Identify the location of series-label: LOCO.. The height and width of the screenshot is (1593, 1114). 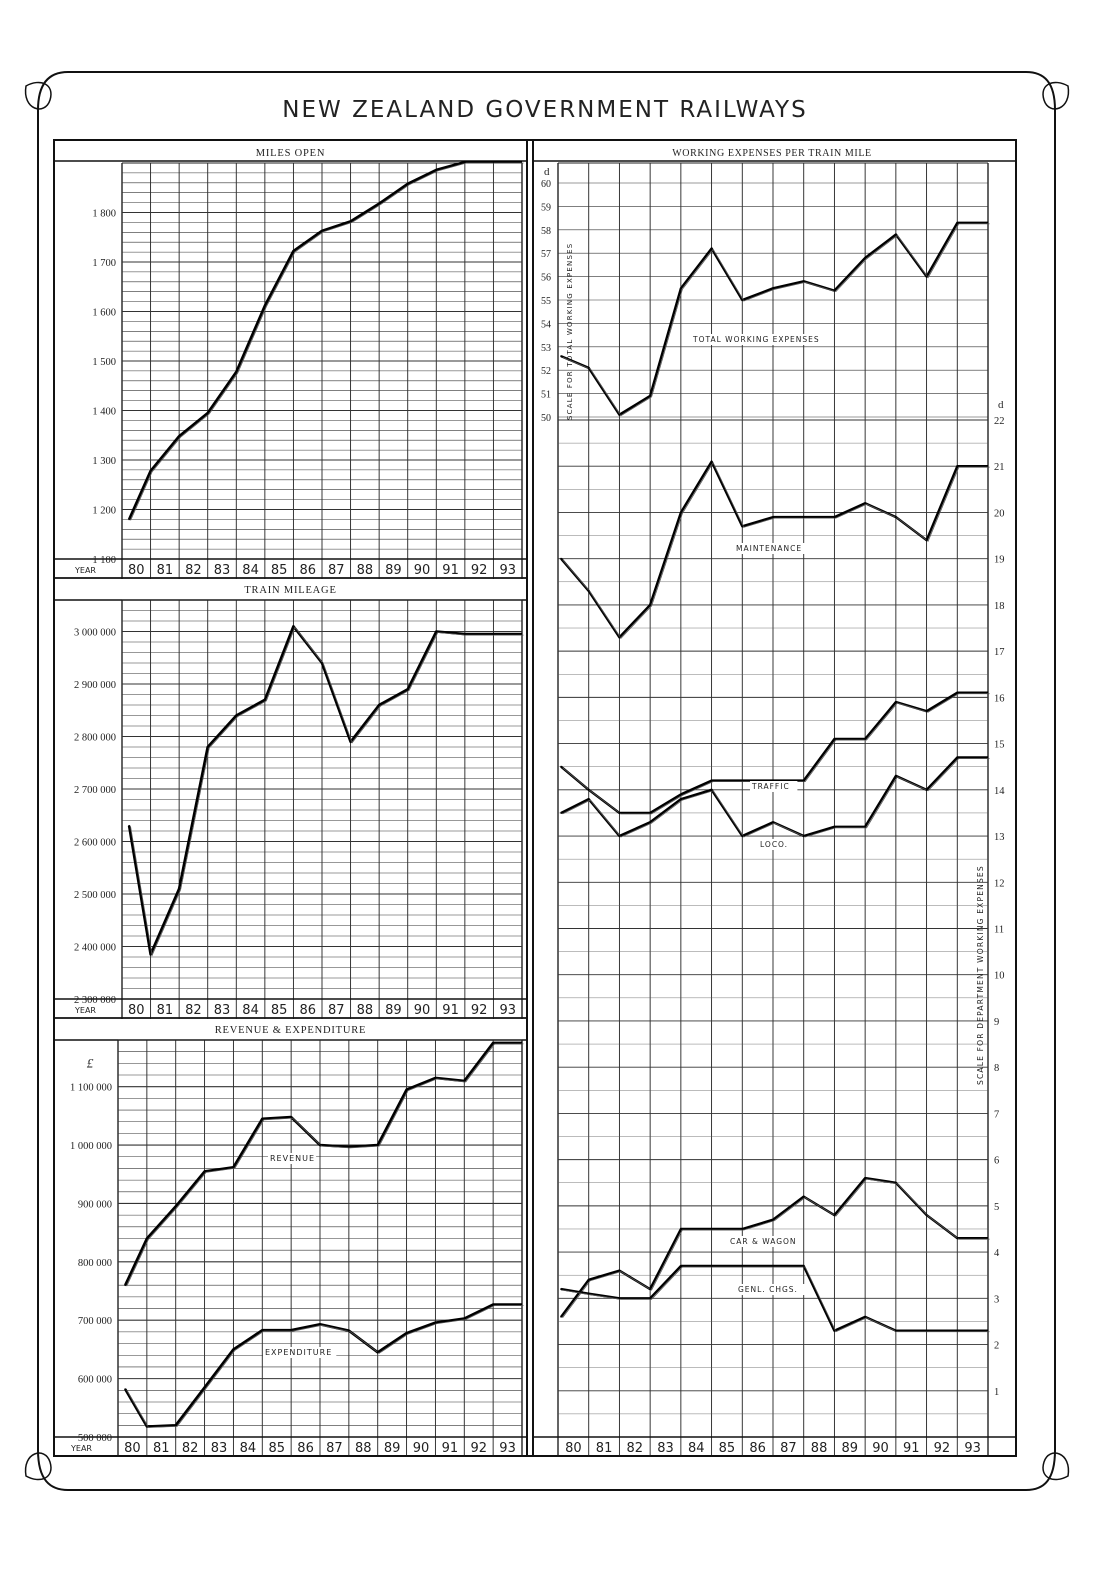
(774, 844).